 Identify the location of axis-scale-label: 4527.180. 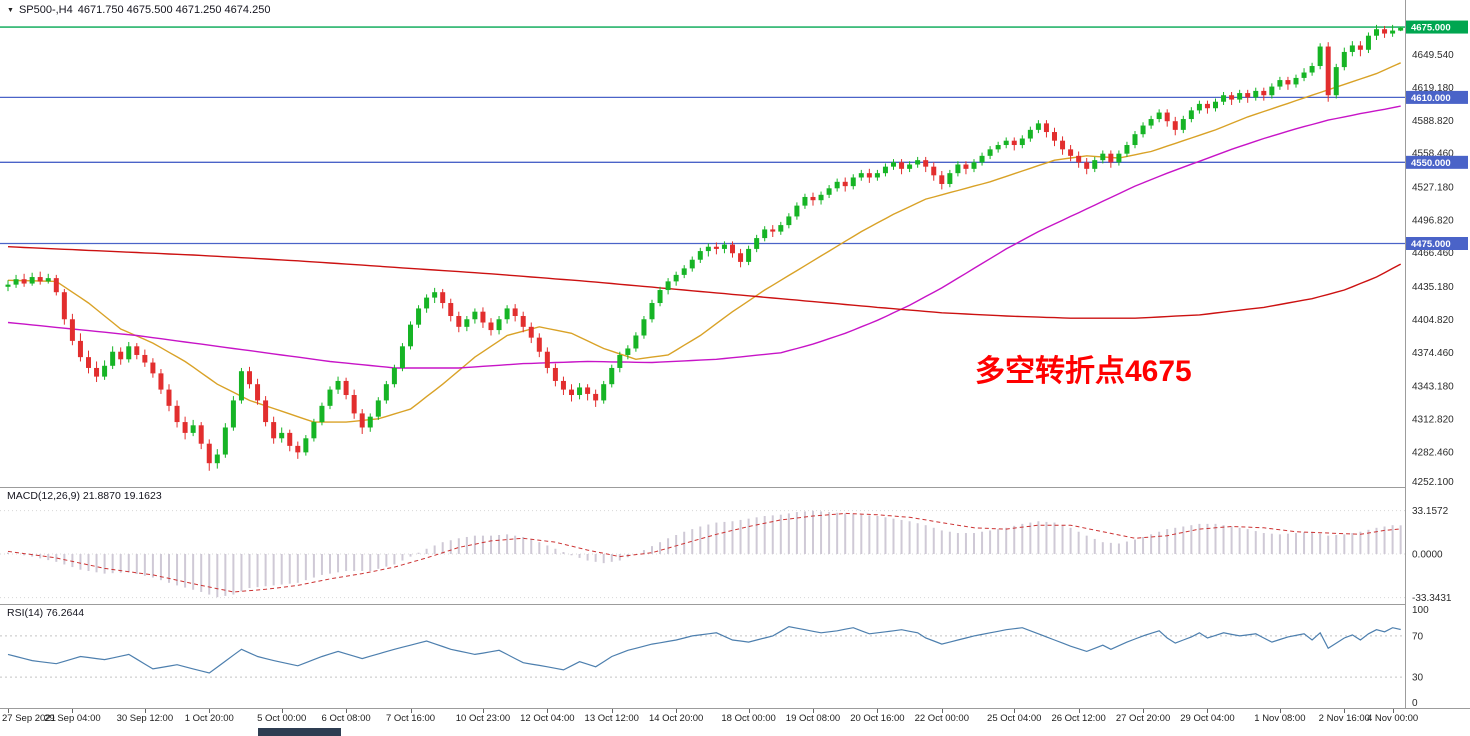
(1433, 188).